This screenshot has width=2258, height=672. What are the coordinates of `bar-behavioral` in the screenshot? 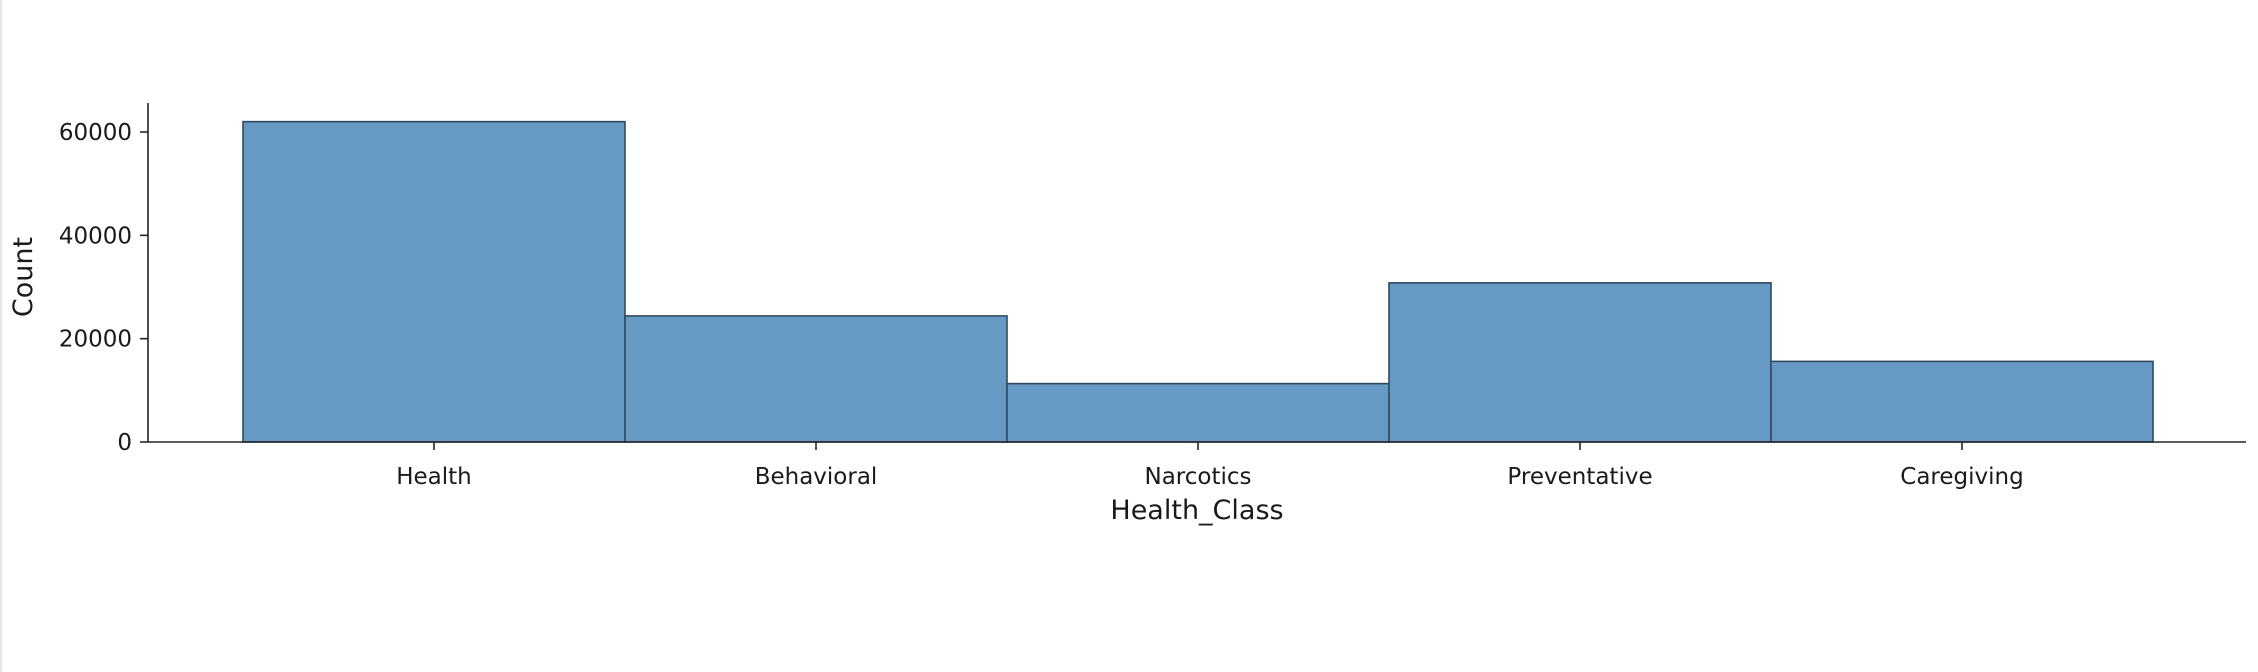 It's located at (816, 379).